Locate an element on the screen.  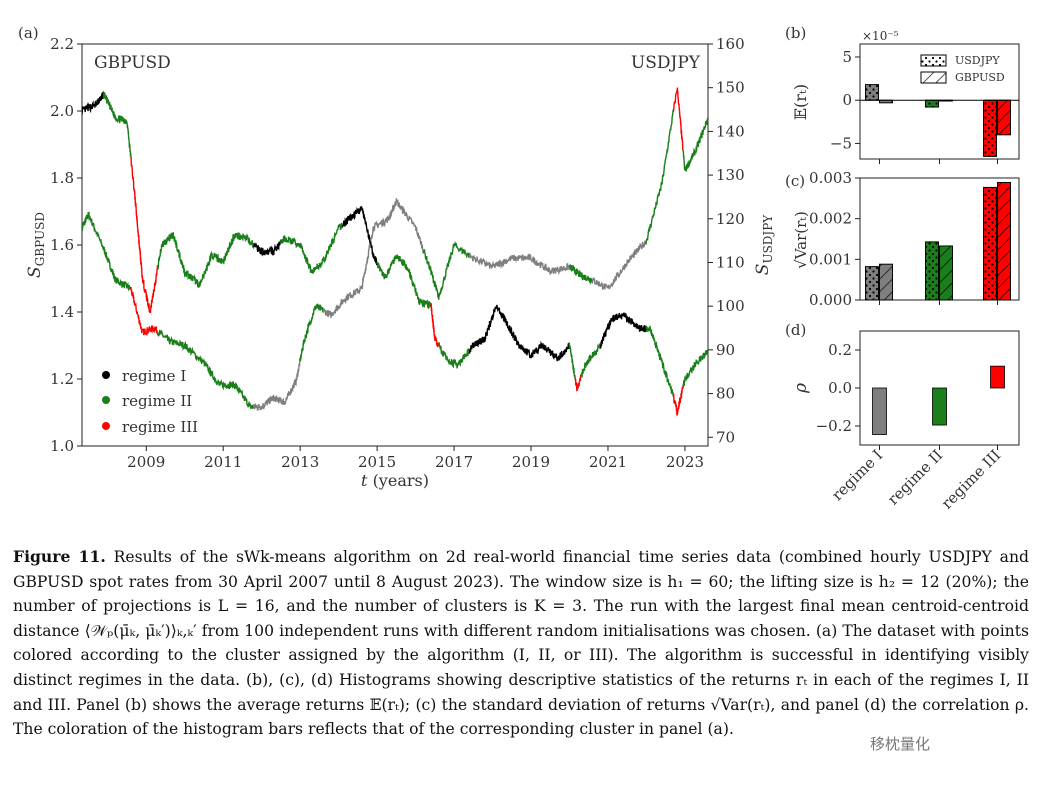
panel-a-label: (a) is located at coordinates (28, 33).